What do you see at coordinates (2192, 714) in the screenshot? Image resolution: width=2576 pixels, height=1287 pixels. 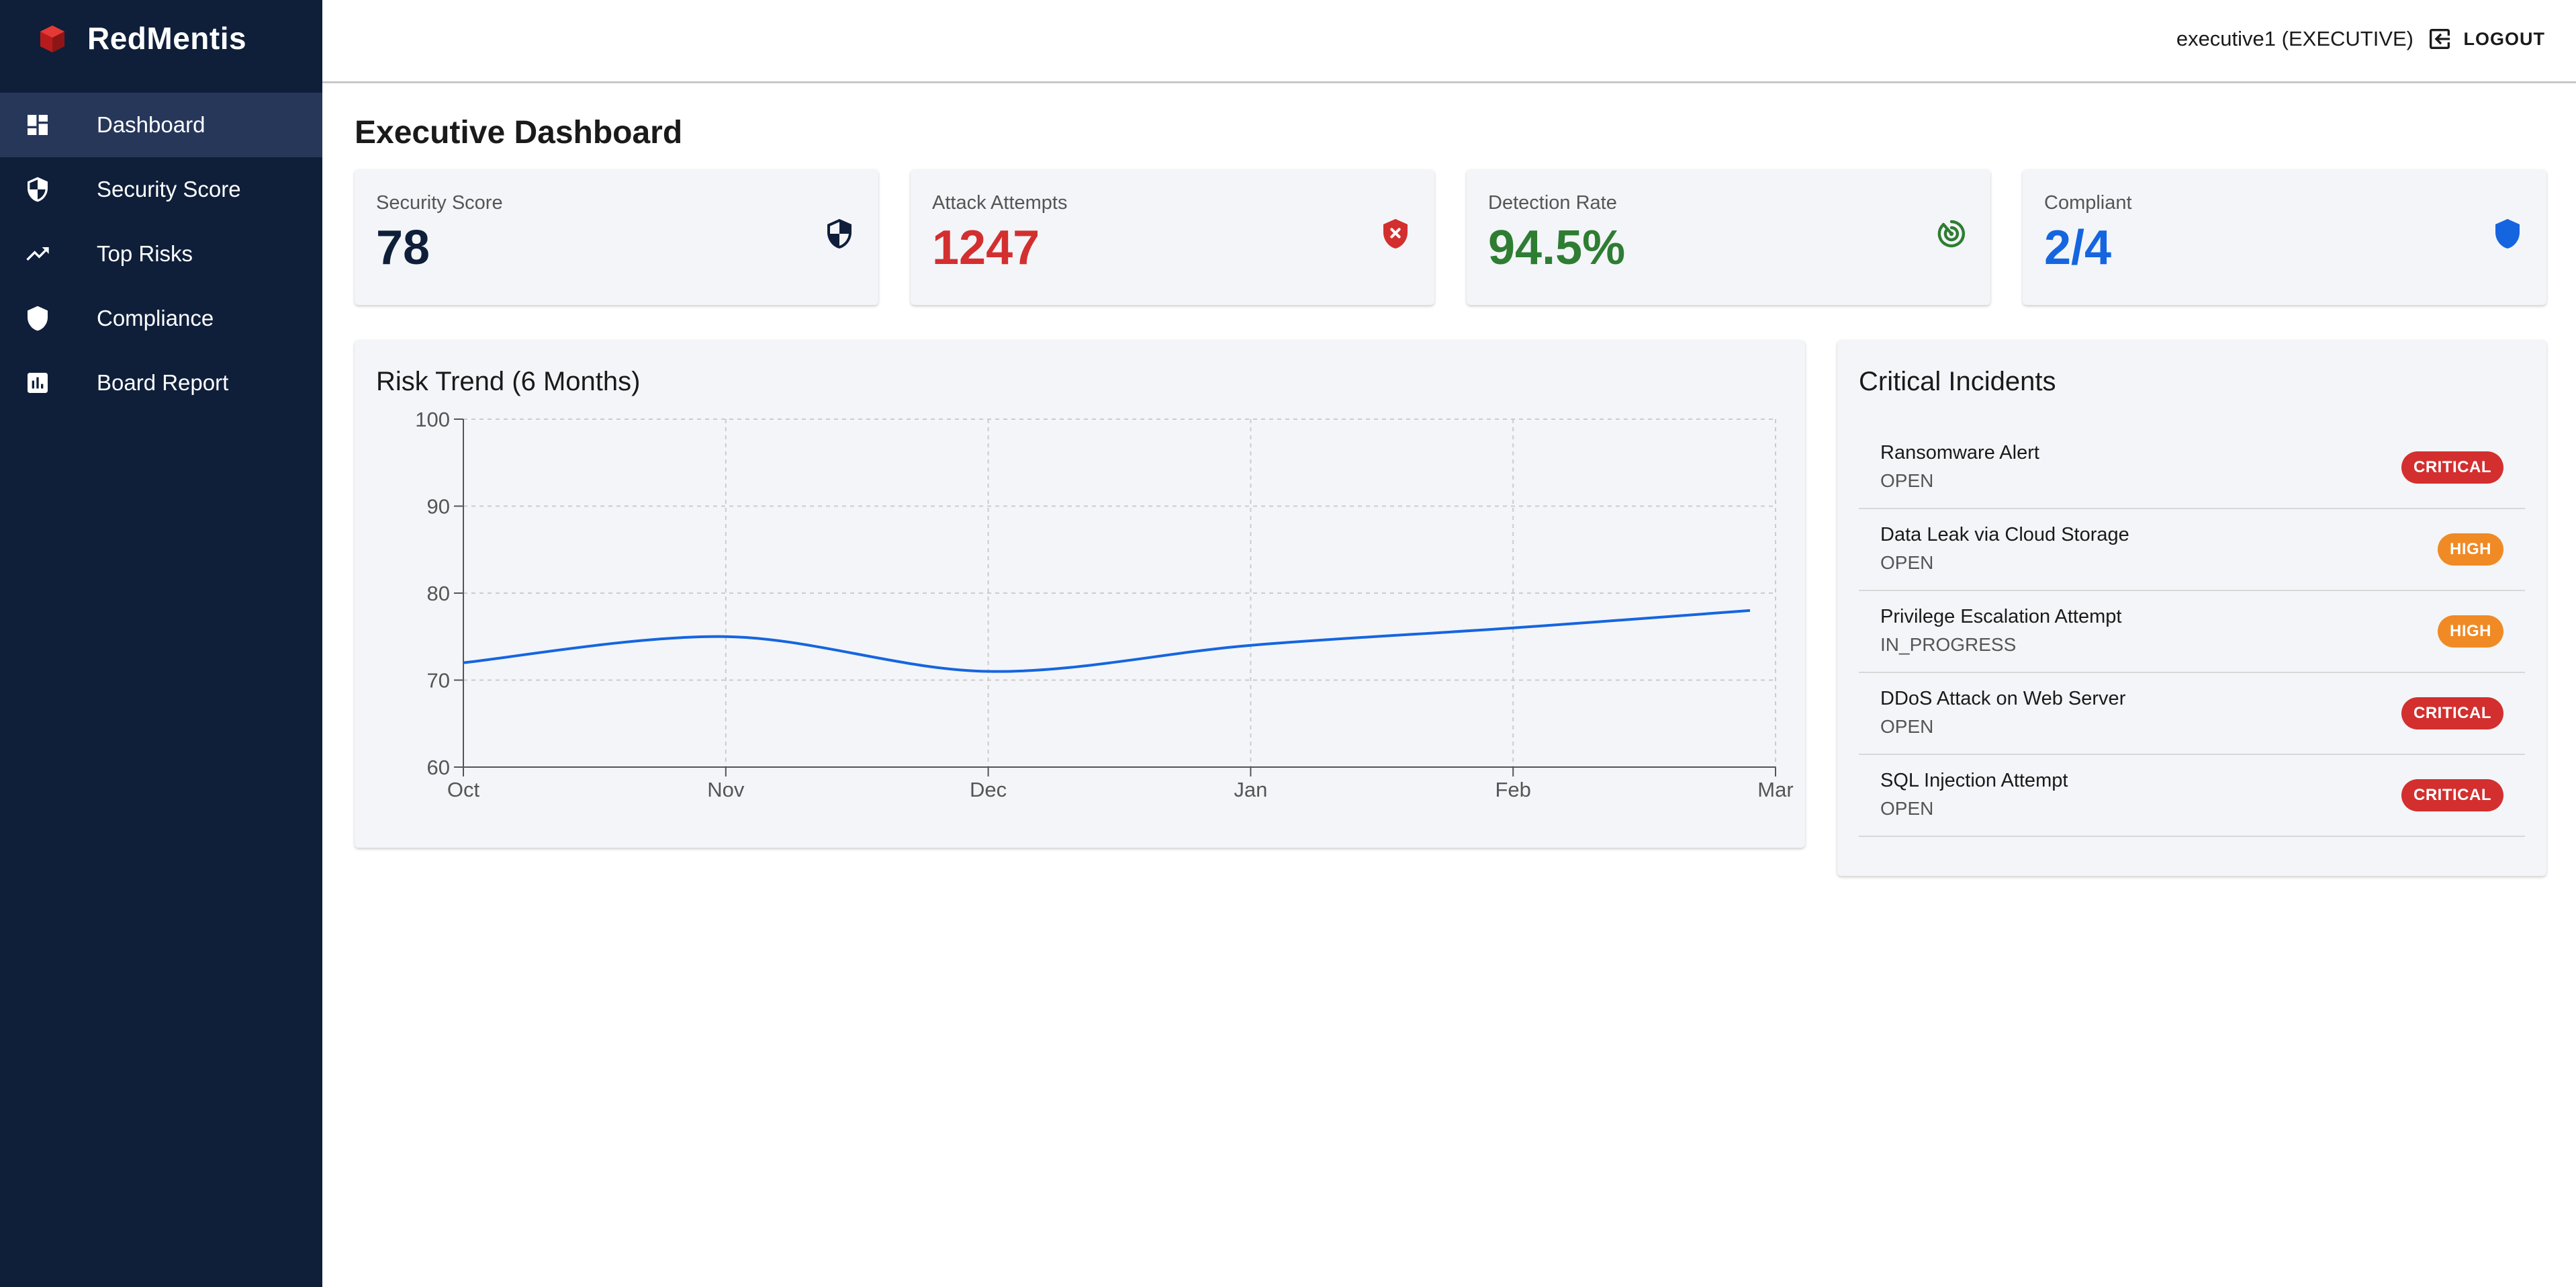 I see `list-item: DDoS Attack on Web Server OPEN CRITICAL` at bounding box center [2192, 714].